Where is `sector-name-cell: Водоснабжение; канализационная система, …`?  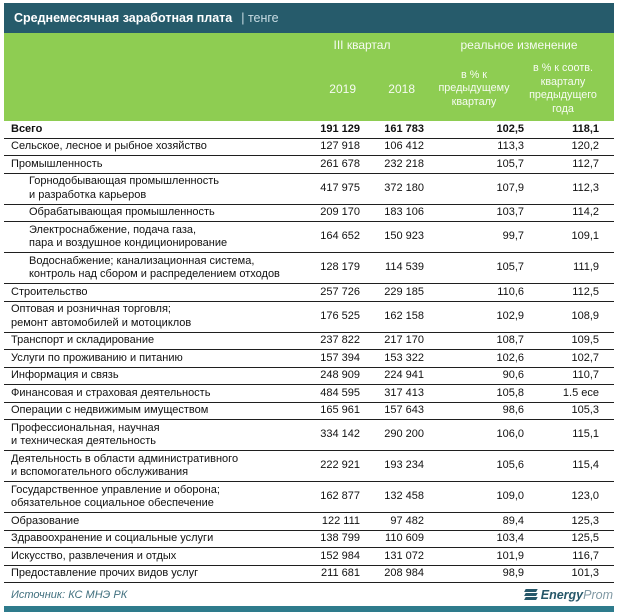
sector-name-cell: Водоснабжение; канализационная система, … is located at coordinates (154, 267).